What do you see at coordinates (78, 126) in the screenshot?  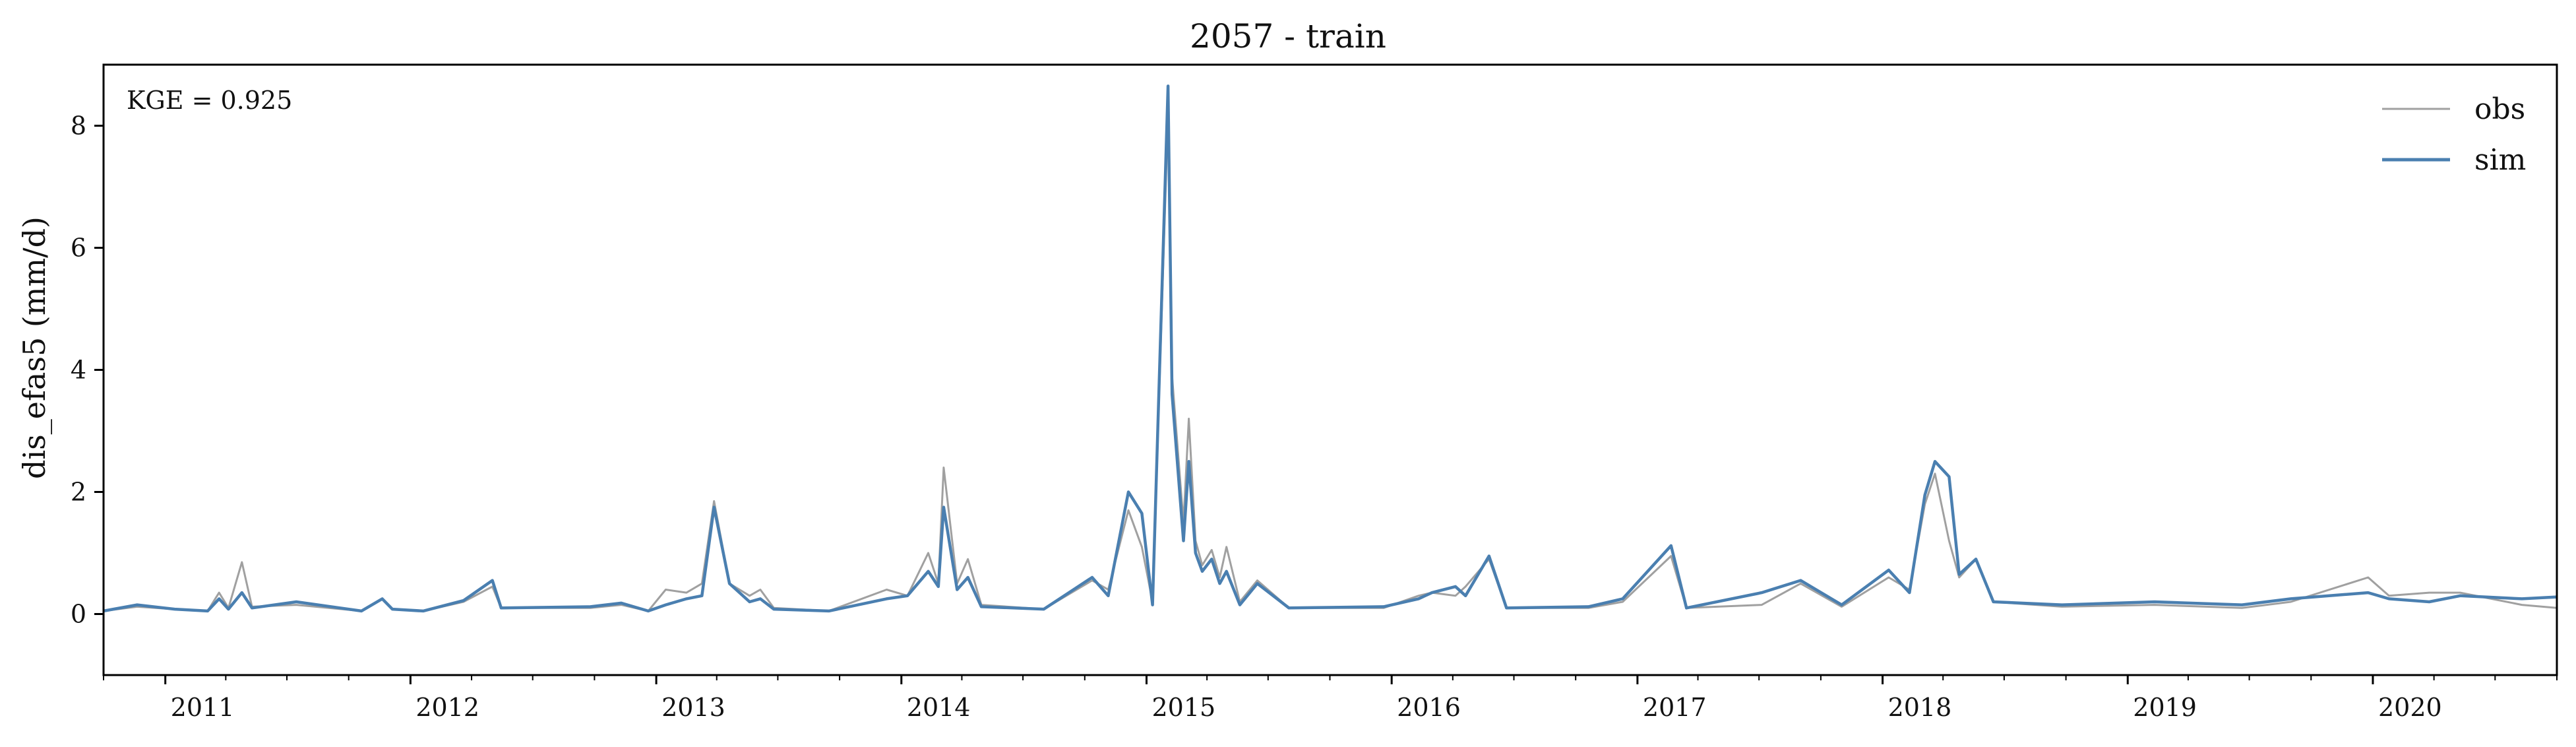 I see `y-tick-label: 8` at bounding box center [78, 126].